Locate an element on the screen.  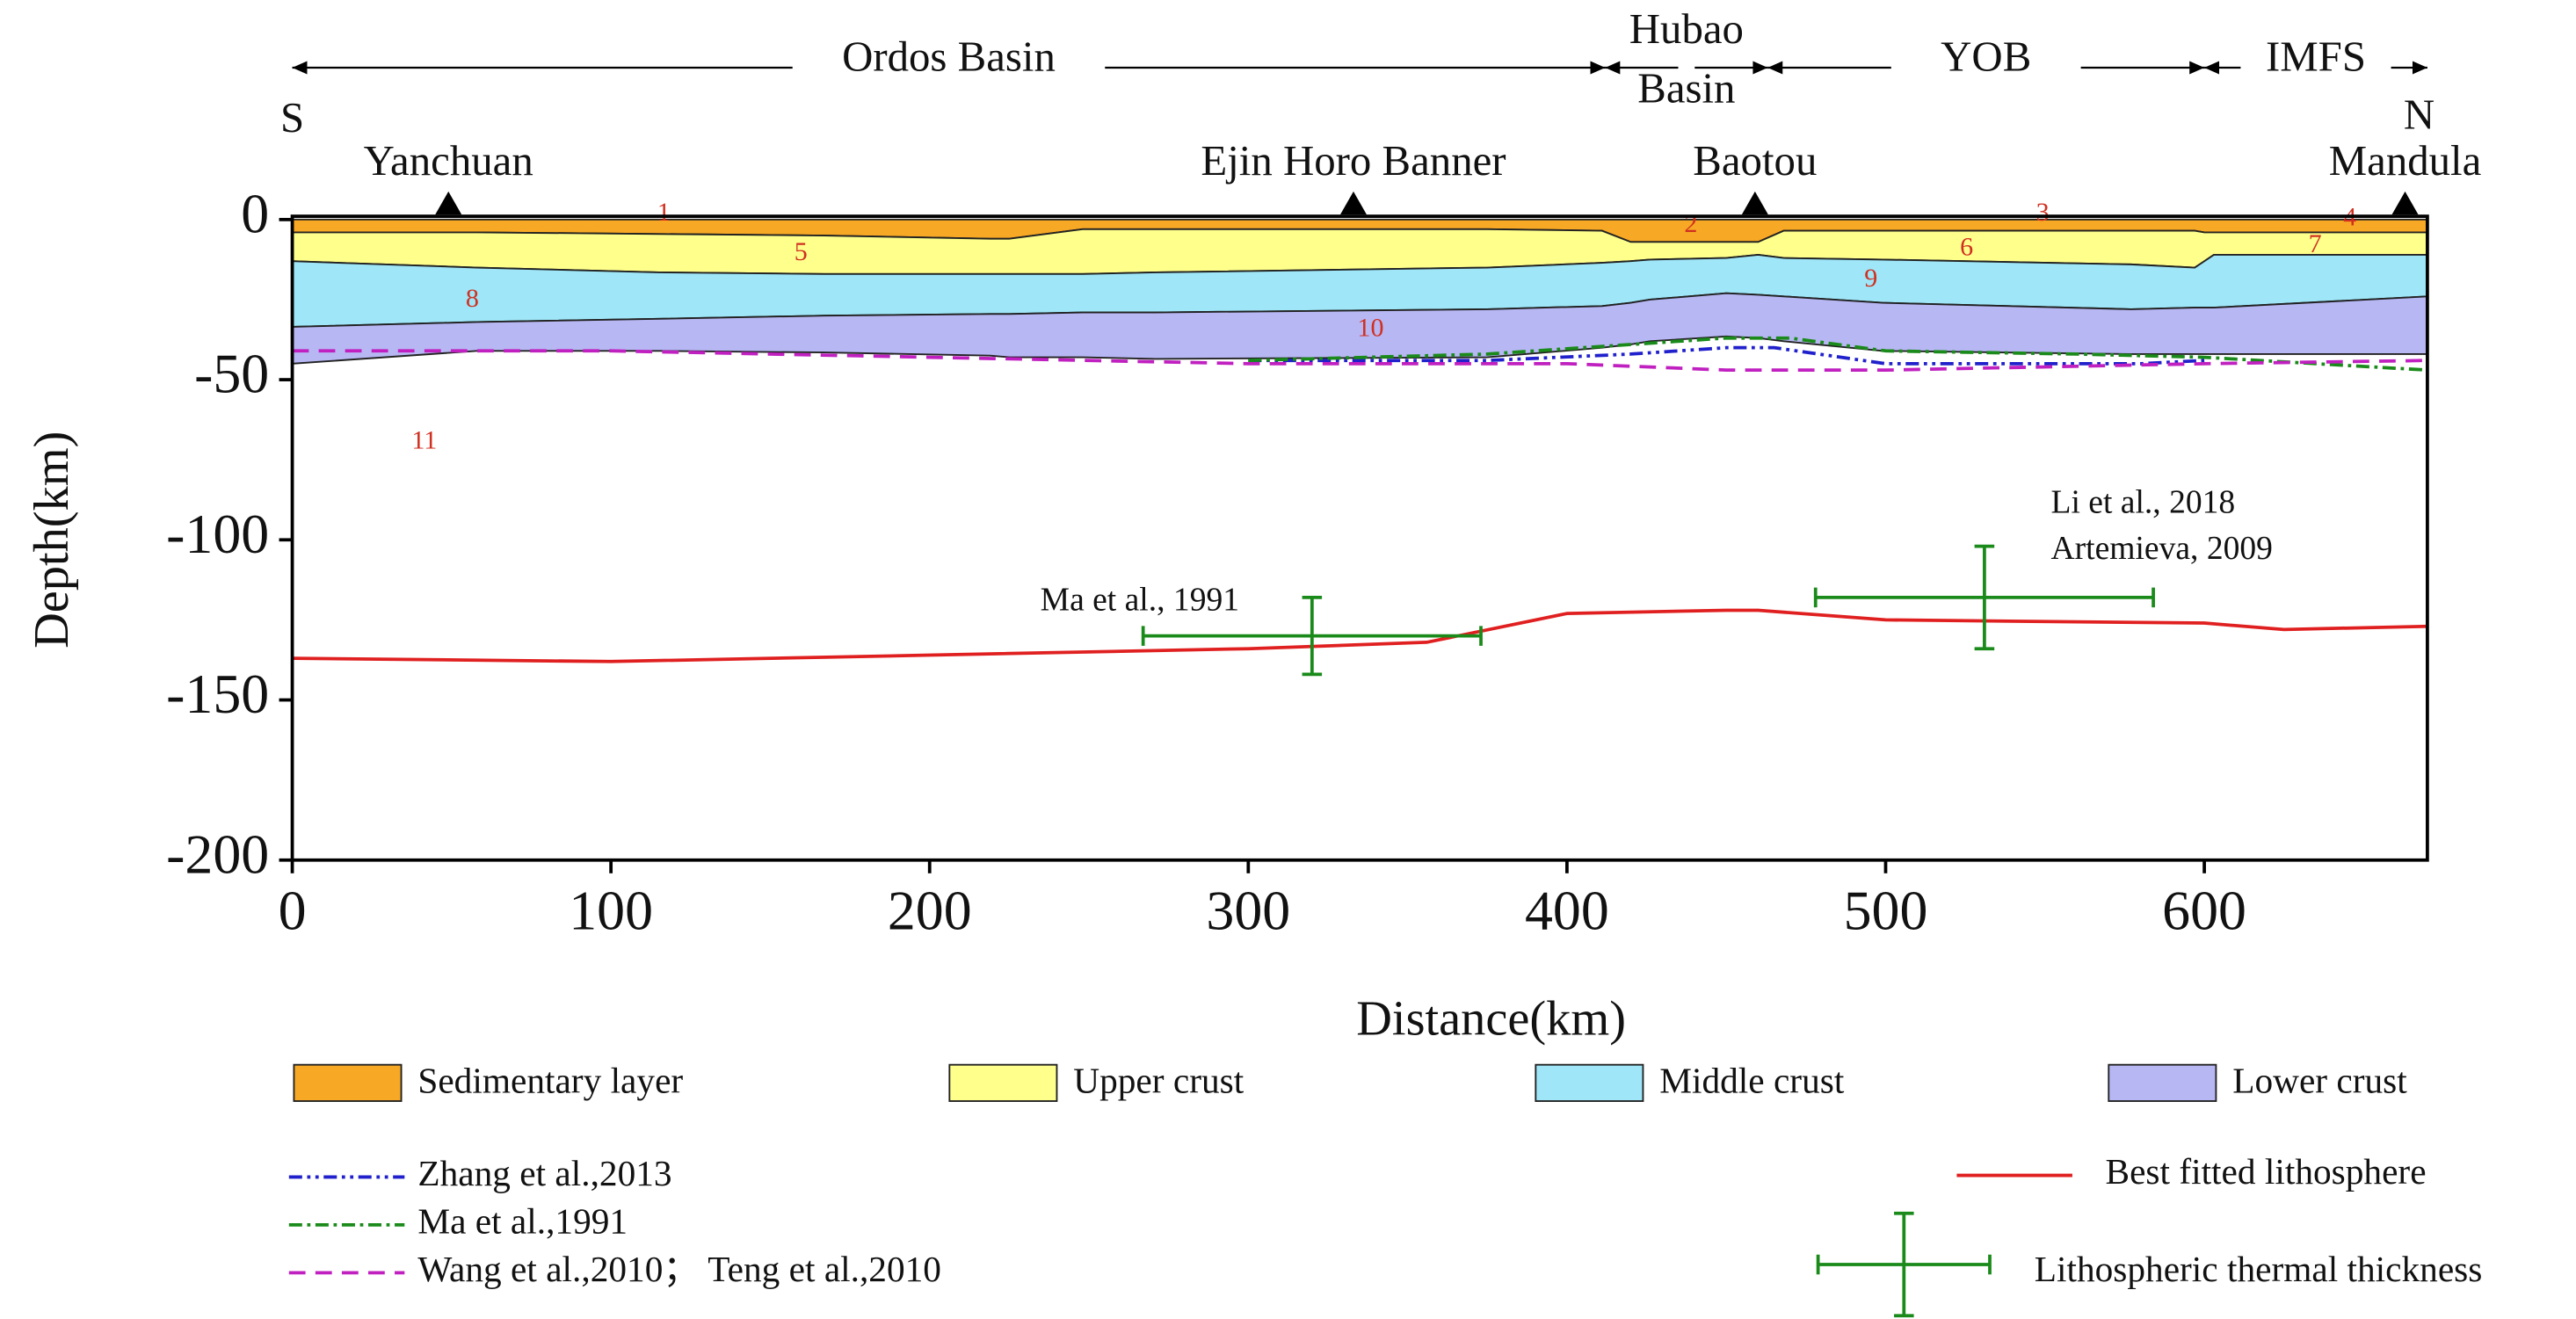
annotation: Li et al., 2018 is located at coordinates (2143, 502).